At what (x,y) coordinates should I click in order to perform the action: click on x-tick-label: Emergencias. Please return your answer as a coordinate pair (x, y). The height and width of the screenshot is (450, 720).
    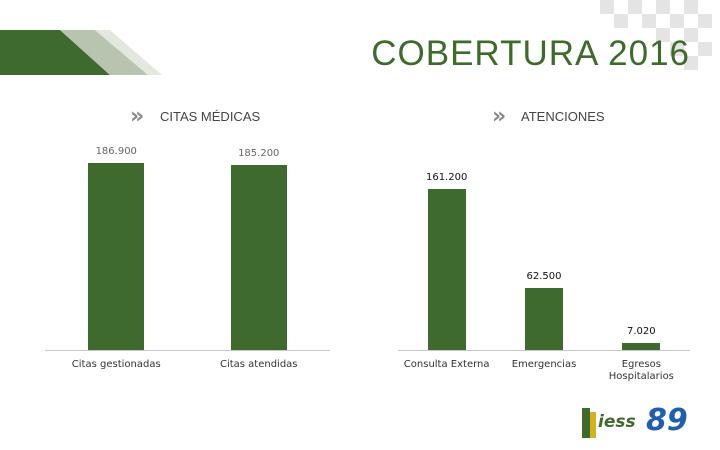
    Looking at the image, I should click on (544, 364).